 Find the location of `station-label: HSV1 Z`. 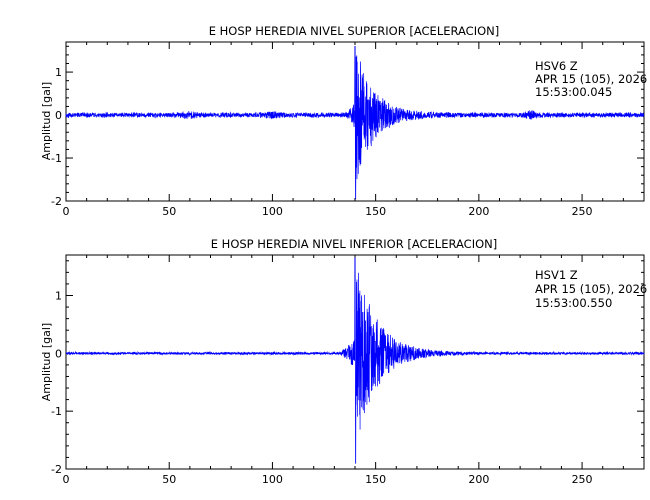

station-label: HSV1 Z is located at coordinates (556, 275).